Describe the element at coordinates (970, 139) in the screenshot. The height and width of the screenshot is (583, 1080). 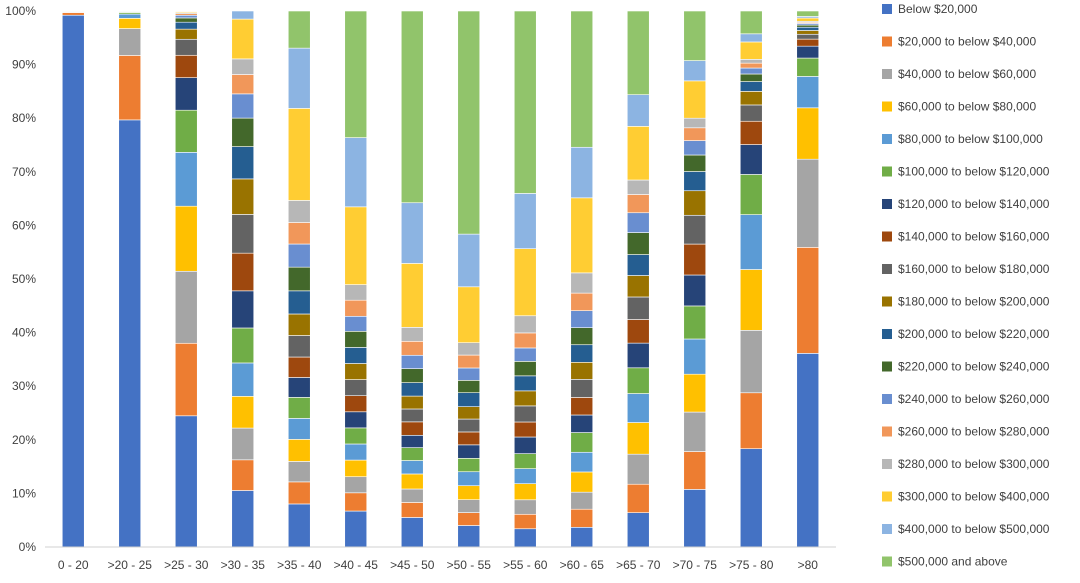
I see `legend-label: $80,000 to below $100,000` at that location.